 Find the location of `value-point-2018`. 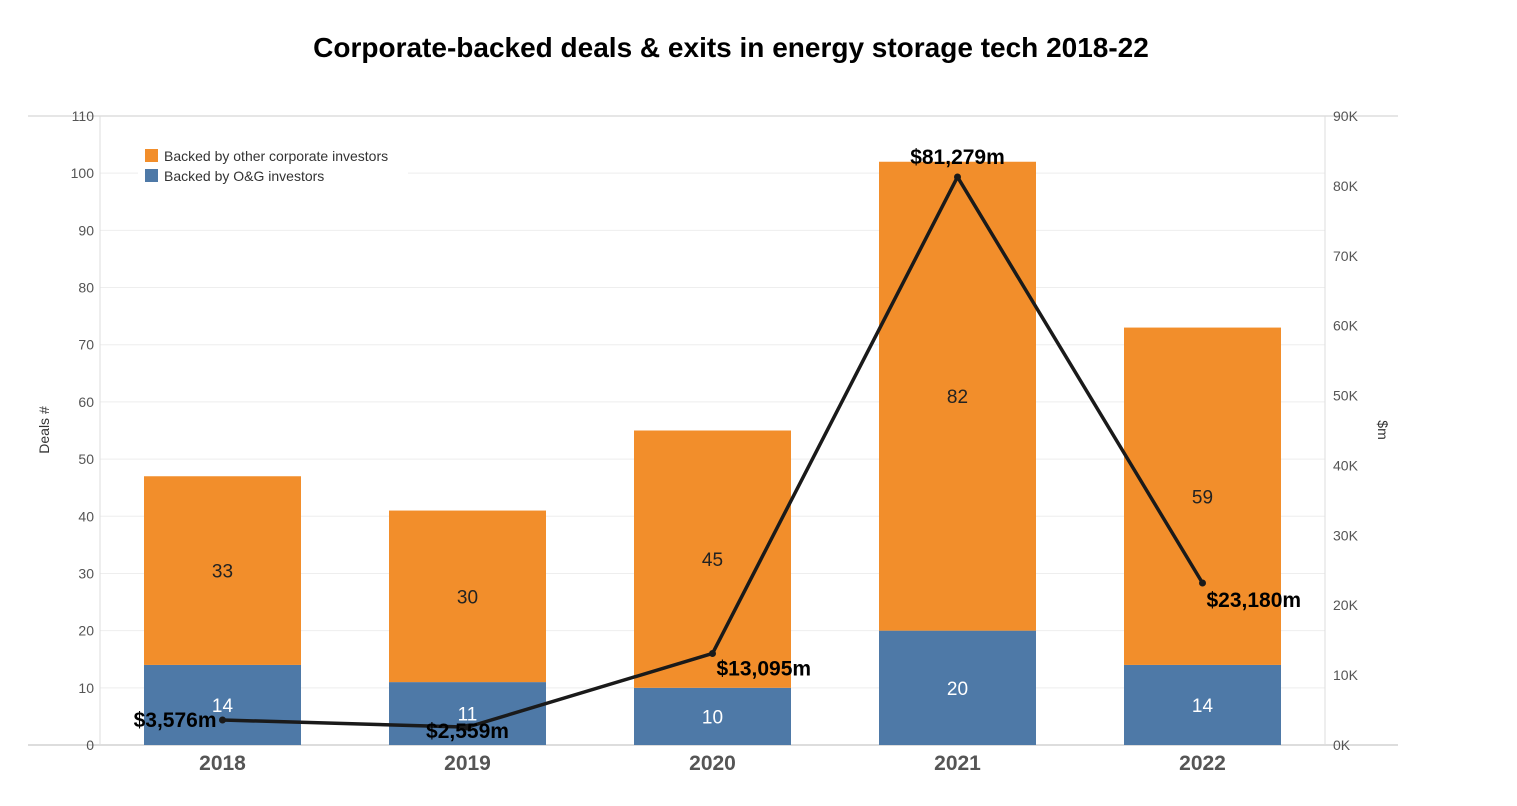

value-point-2018 is located at coordinates (222, 720).